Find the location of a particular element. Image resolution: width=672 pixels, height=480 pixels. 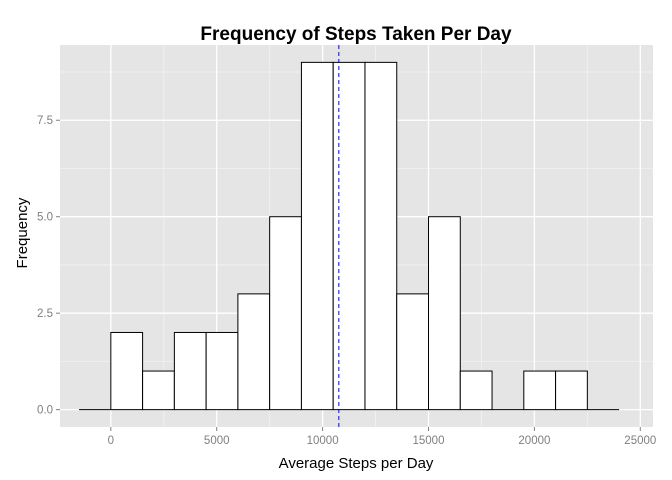

x-axis-title: Average Steps per Day is located at coordinates (356, 463).